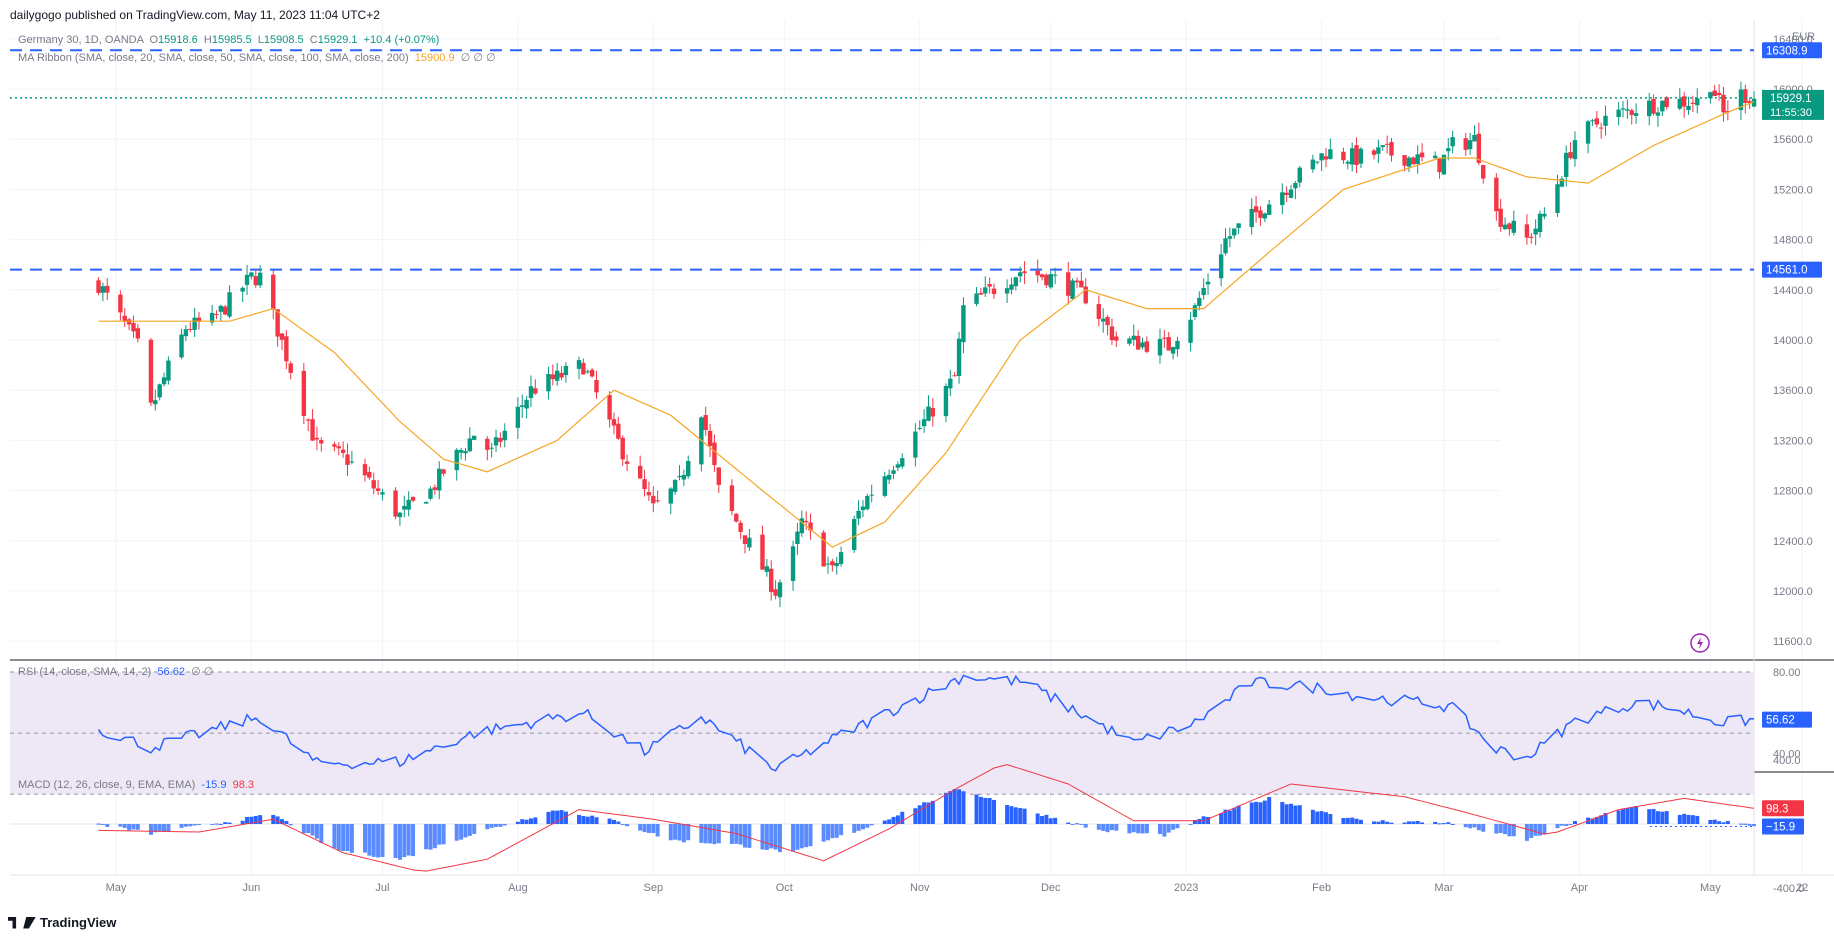 This screenshot has height=939, width=1834. Describe the element at coordinates (1783, 826) in the screenshot. I see `macd-value-badge-bg` at that location.